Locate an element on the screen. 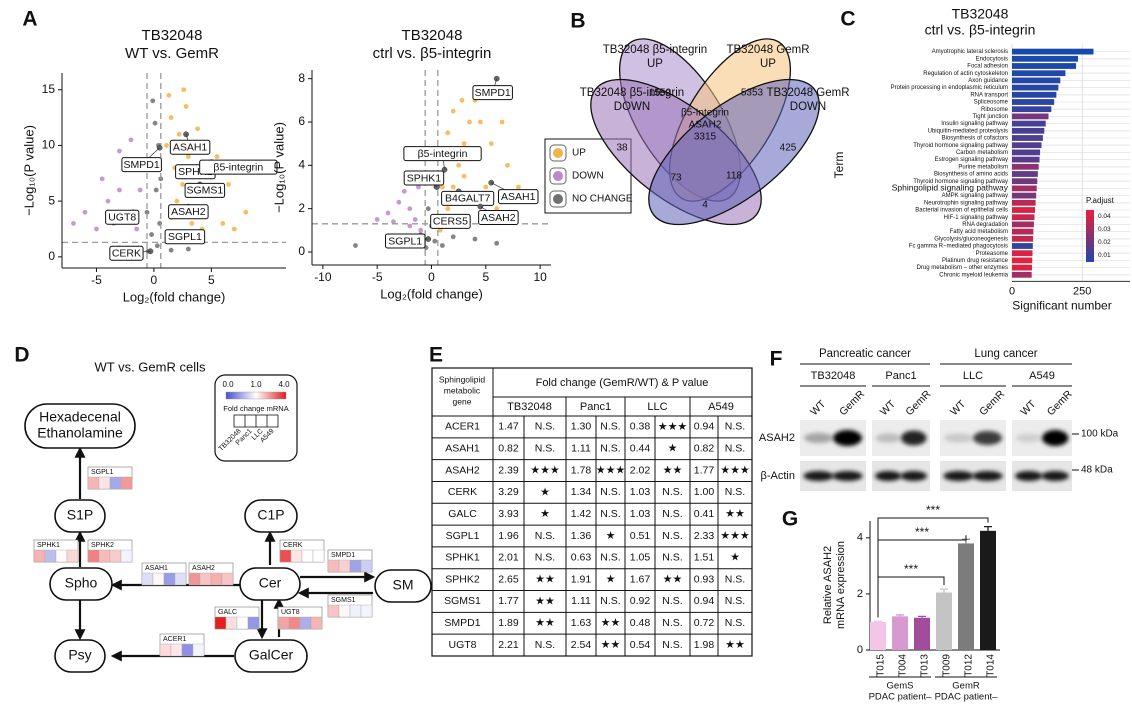 The image size is (1132, 704). gene-label: SPHK1 is located at coordinates (424, 178).